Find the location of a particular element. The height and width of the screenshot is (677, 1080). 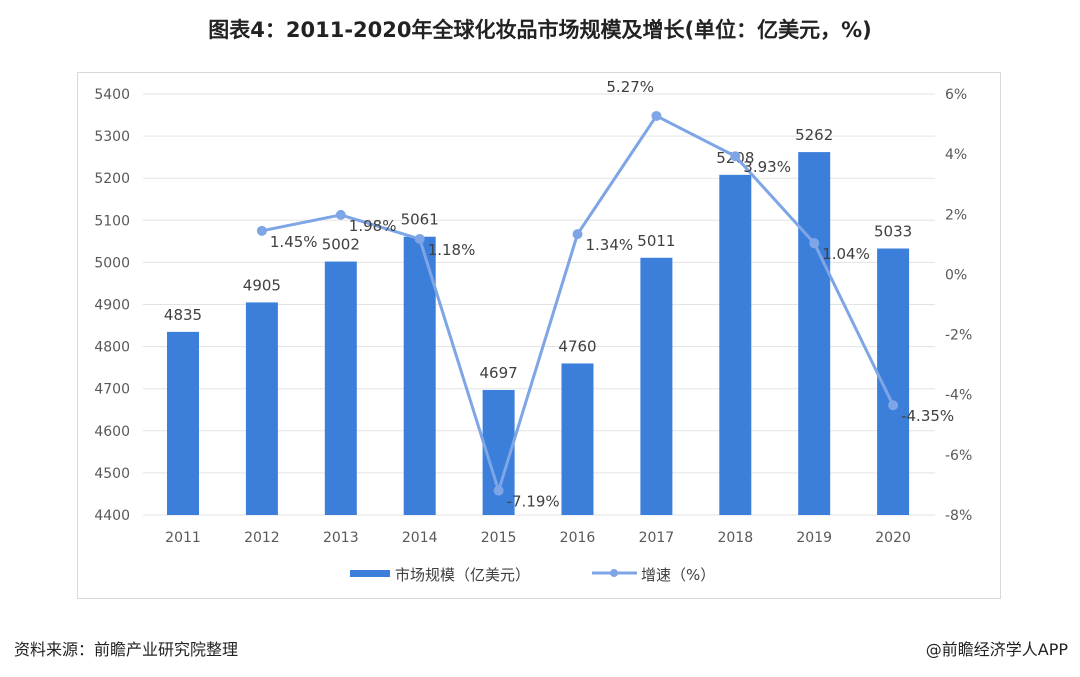

left-tick-label: 4900 is located at coordinates (112, 306).